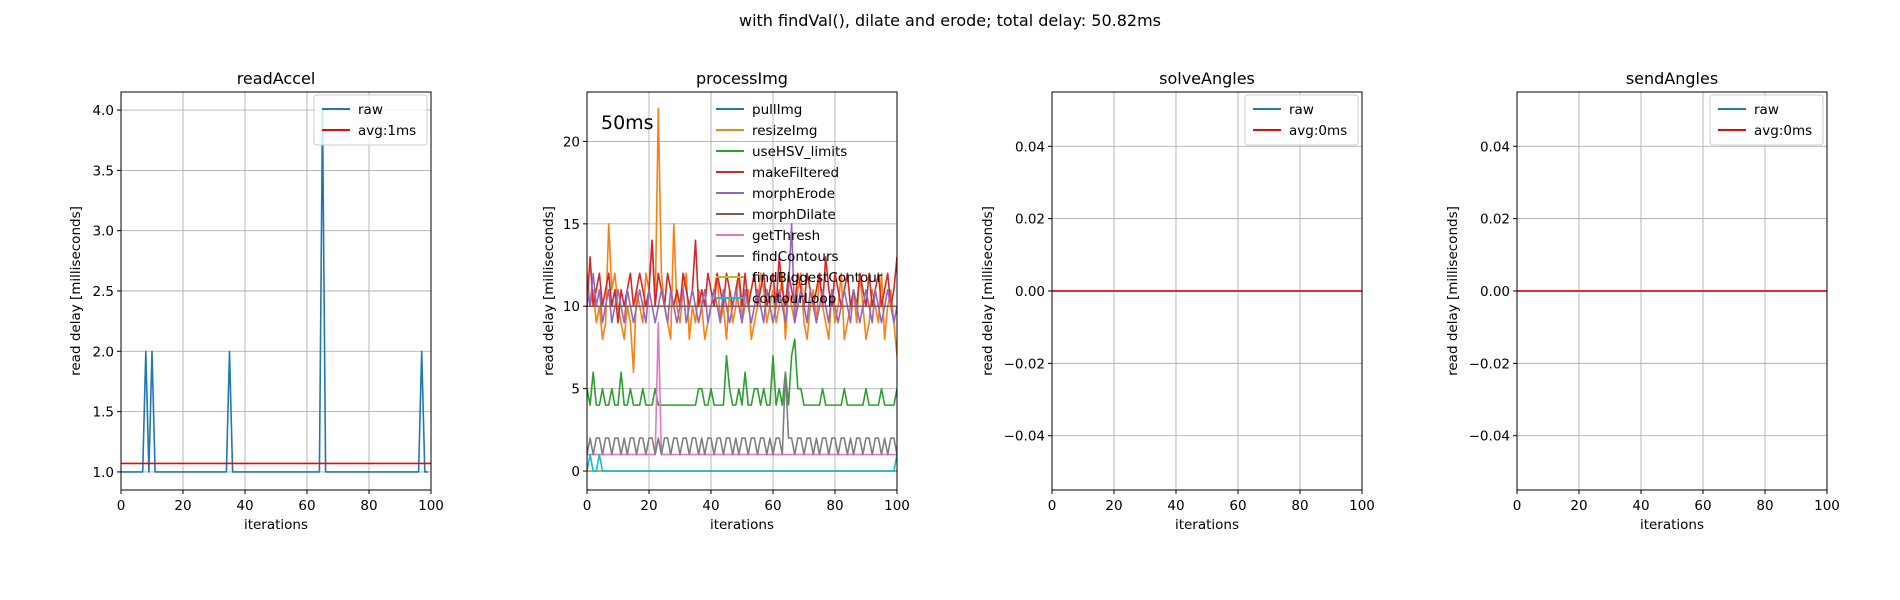 The image size is (1900, 600). What do you see at coordinates (784, 131) in the screenshot?
I see `legend-label: resizeImg` at bounding box center [784, 131].